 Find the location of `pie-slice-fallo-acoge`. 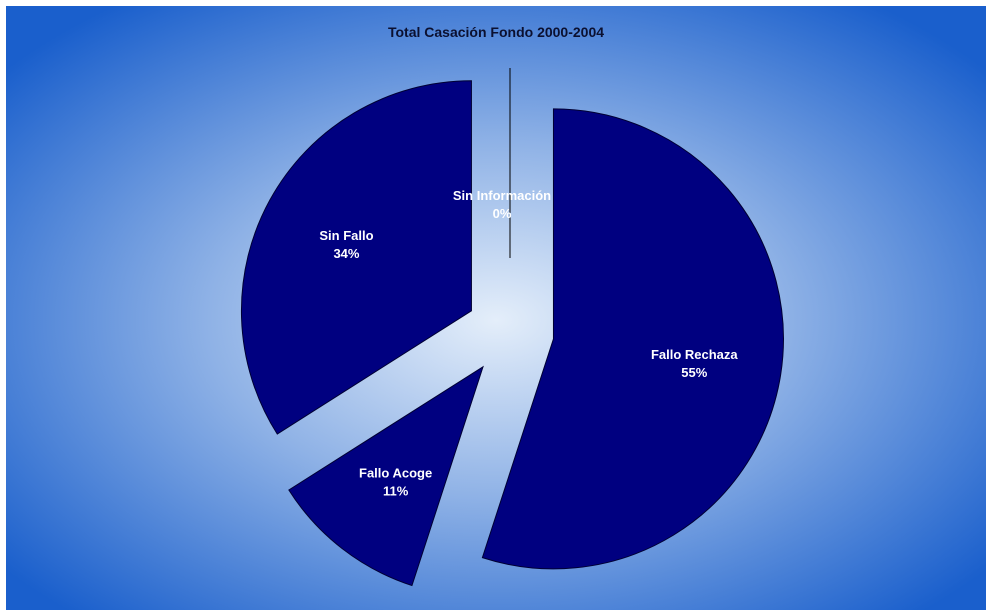

pie-slice-fallo-acoge is located at coordinates (386, 476).